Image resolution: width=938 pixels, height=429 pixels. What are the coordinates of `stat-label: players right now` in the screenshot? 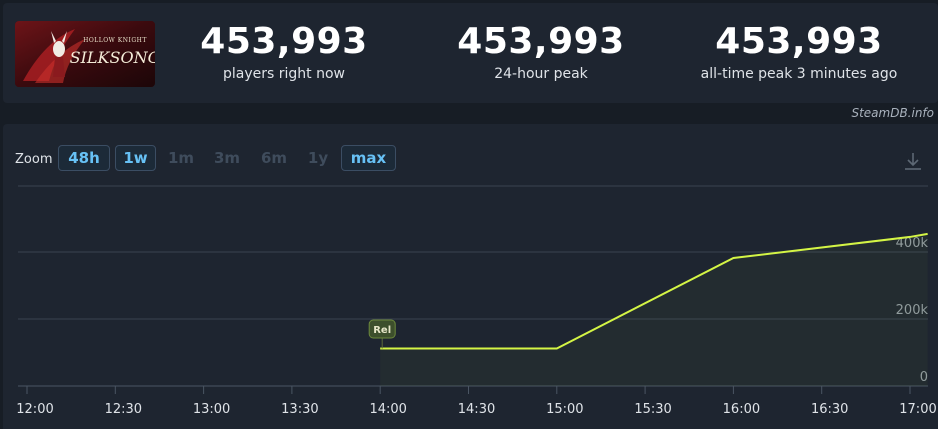 It's located at (284, 74).